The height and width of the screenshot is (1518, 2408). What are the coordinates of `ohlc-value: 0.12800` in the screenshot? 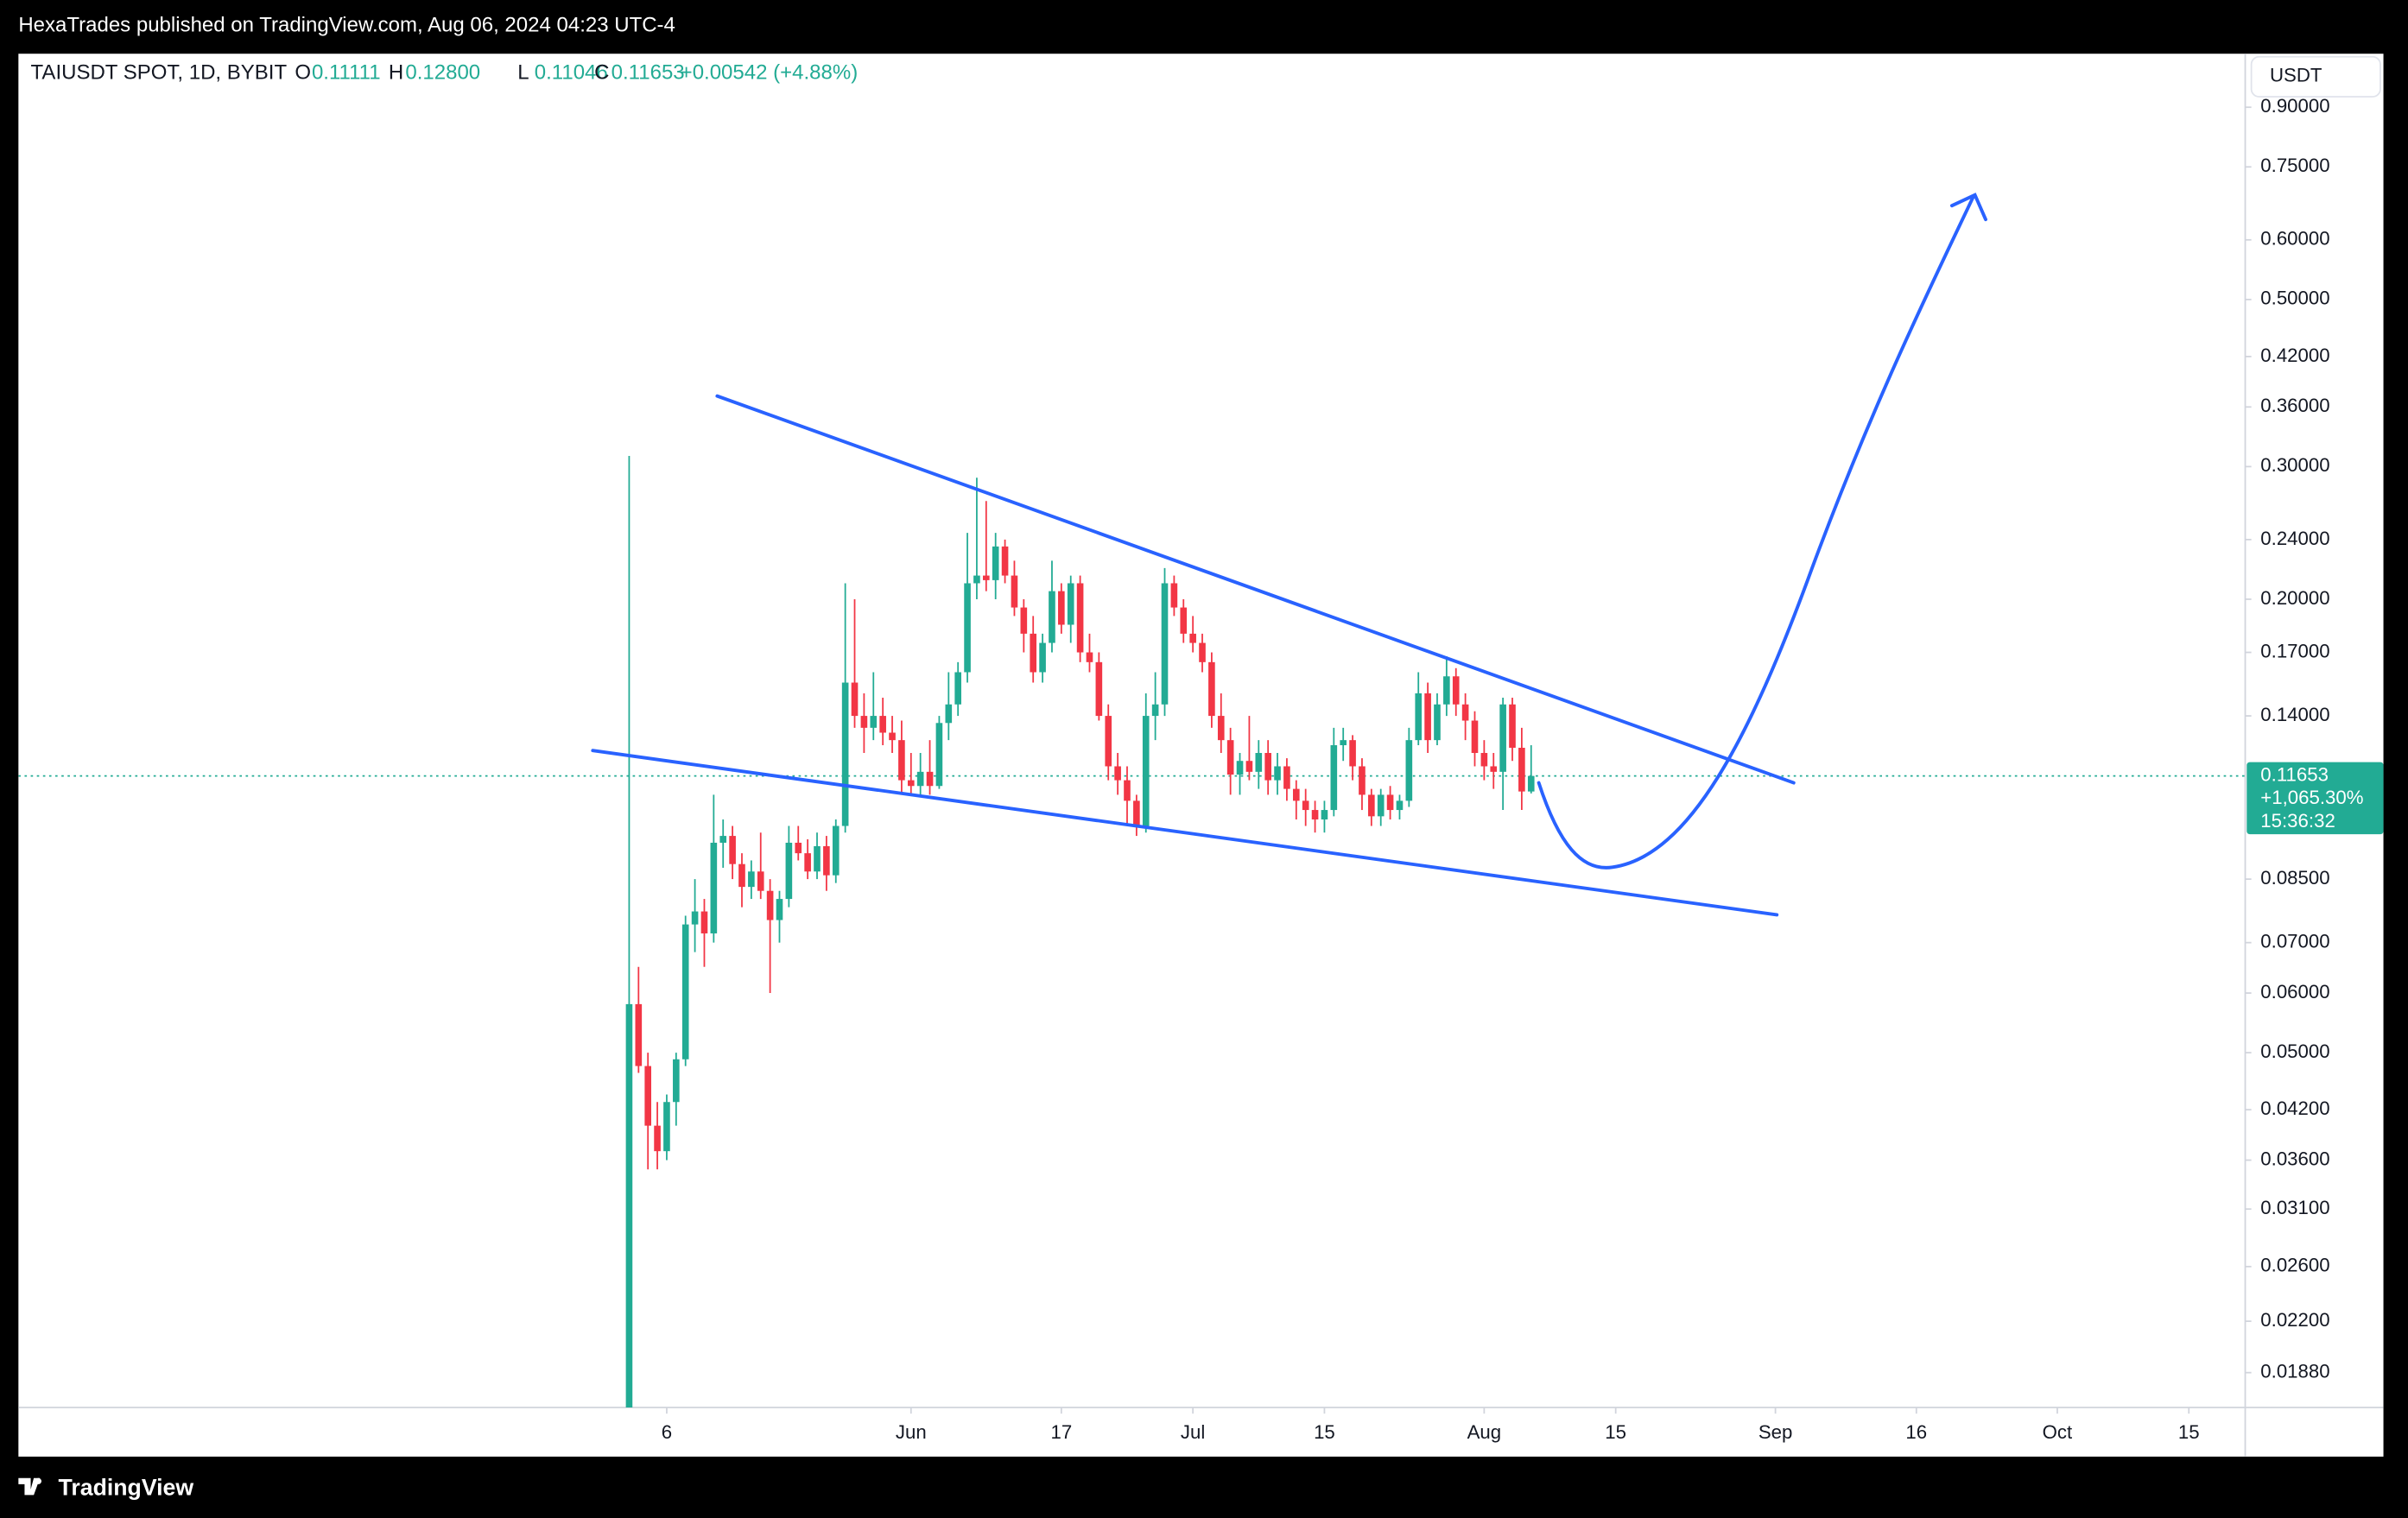 It's located at (443, 73).